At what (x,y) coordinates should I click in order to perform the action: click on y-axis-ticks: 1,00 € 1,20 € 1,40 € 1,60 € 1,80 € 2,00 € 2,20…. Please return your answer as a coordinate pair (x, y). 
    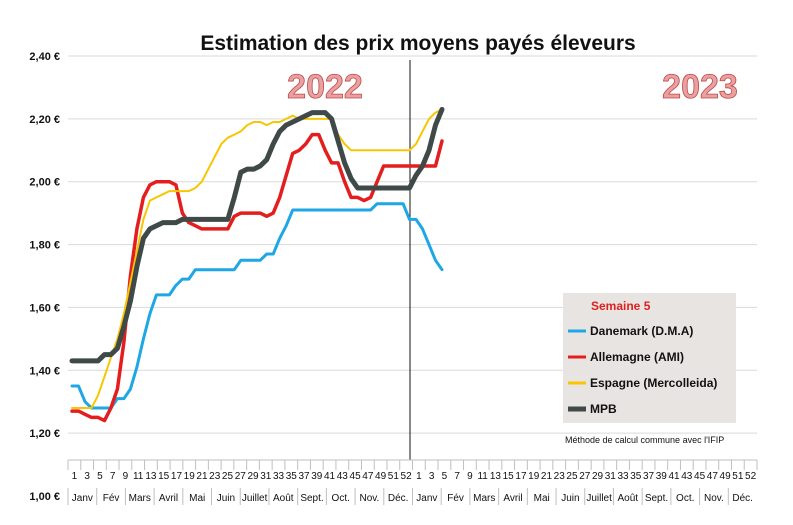
    Looking at the image, I should click on (44, 277).